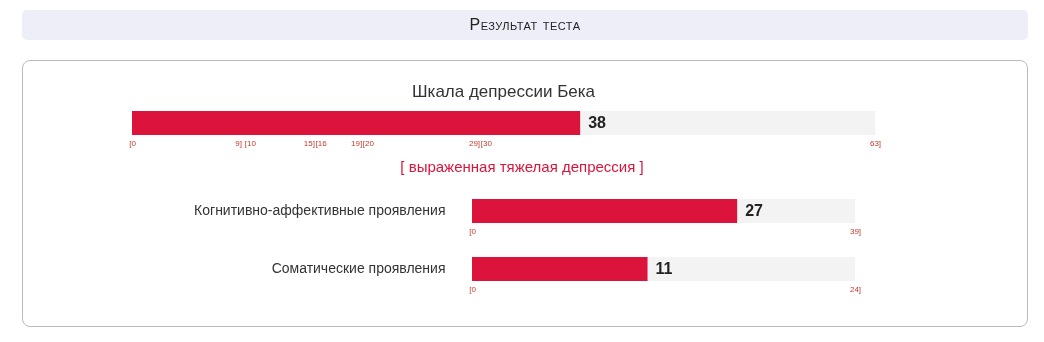  I want to click on x-tick-label: 9], so click(238, 143).